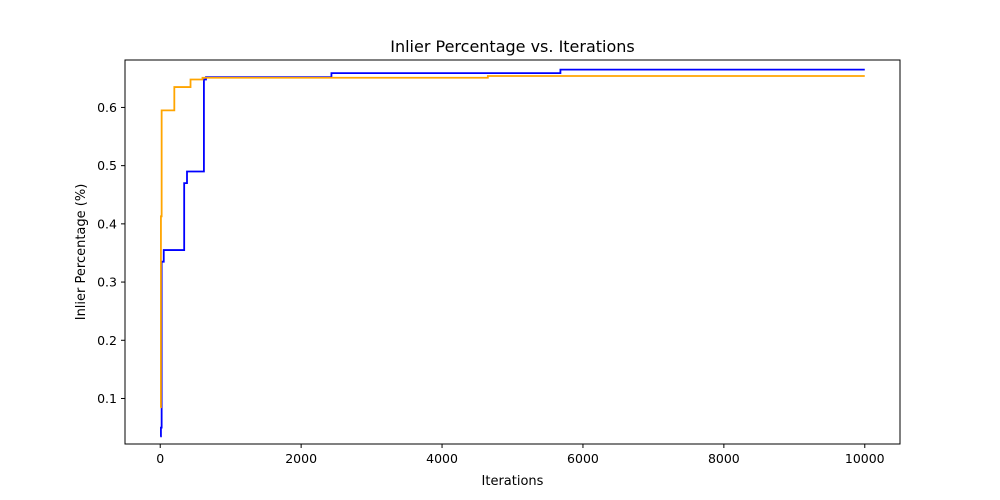  What do you see at coordinates (111, 253) in the screenshot?
I see `y-axis: 0.1 0.2 0.3 0.4 0.5 0.6` at bounding box center [111, 253].